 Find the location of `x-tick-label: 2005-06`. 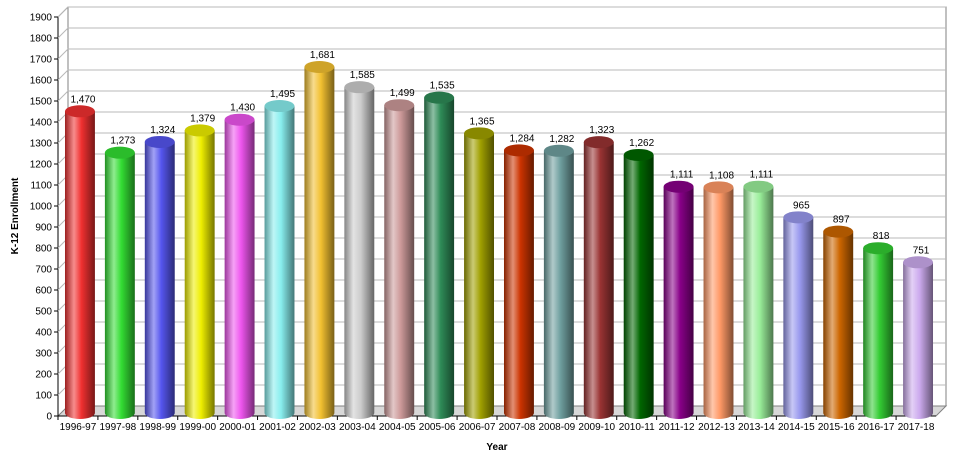

x-tick-label: 2005-06 is located at coordinates (437, 427).